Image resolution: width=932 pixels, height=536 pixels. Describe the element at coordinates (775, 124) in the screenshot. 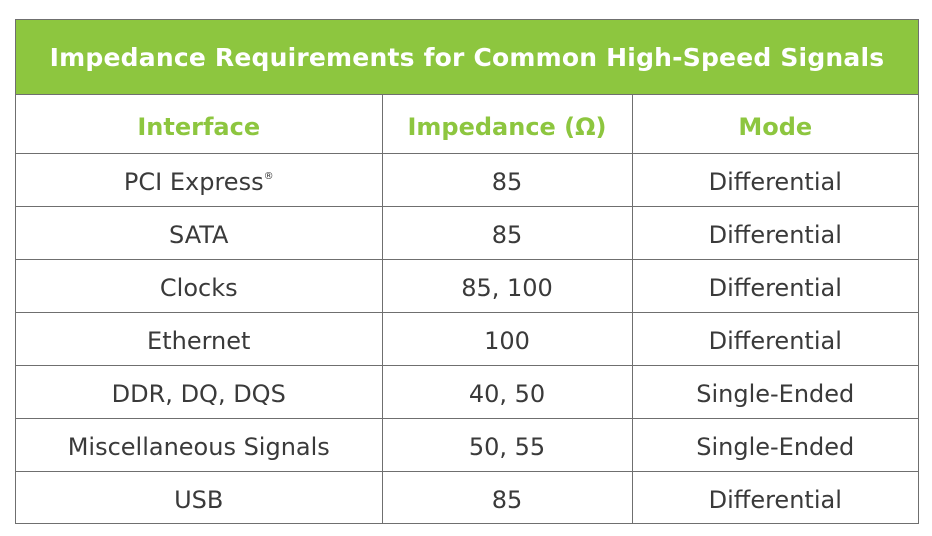

I see `header-mode: Mode` at that location.